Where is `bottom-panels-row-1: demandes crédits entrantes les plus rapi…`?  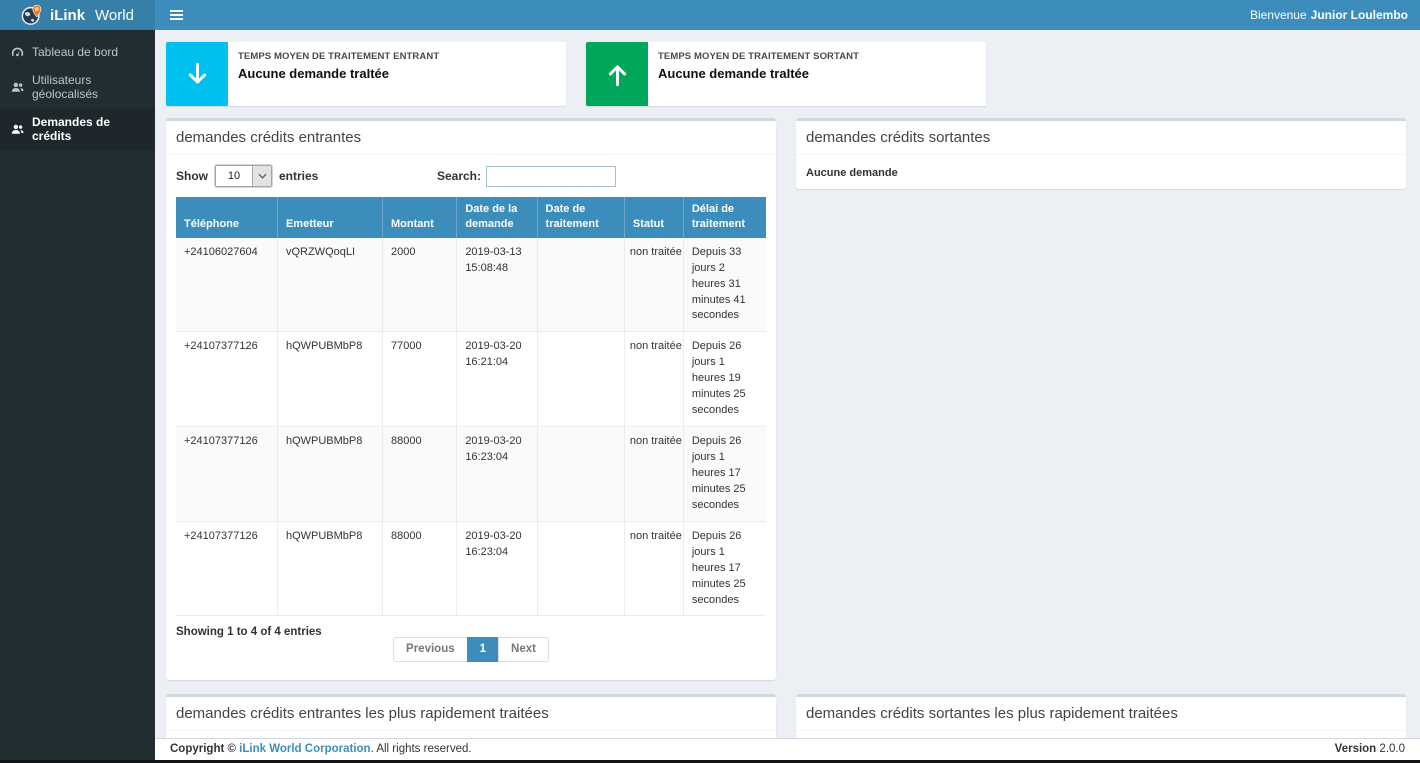
bottom-panels-row-1: demandes crédits entrantes les plus rapi… is located at coordinates (786, 716).